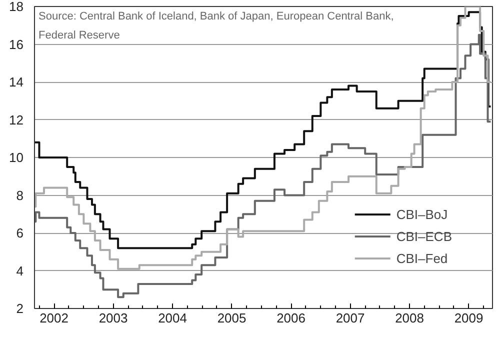 This screenshot has width=500, height=338. What do you see at coordinates (173, 318) in the screenshot?
I see `x-tick-label: 2004` at bounding box center [173, 318].